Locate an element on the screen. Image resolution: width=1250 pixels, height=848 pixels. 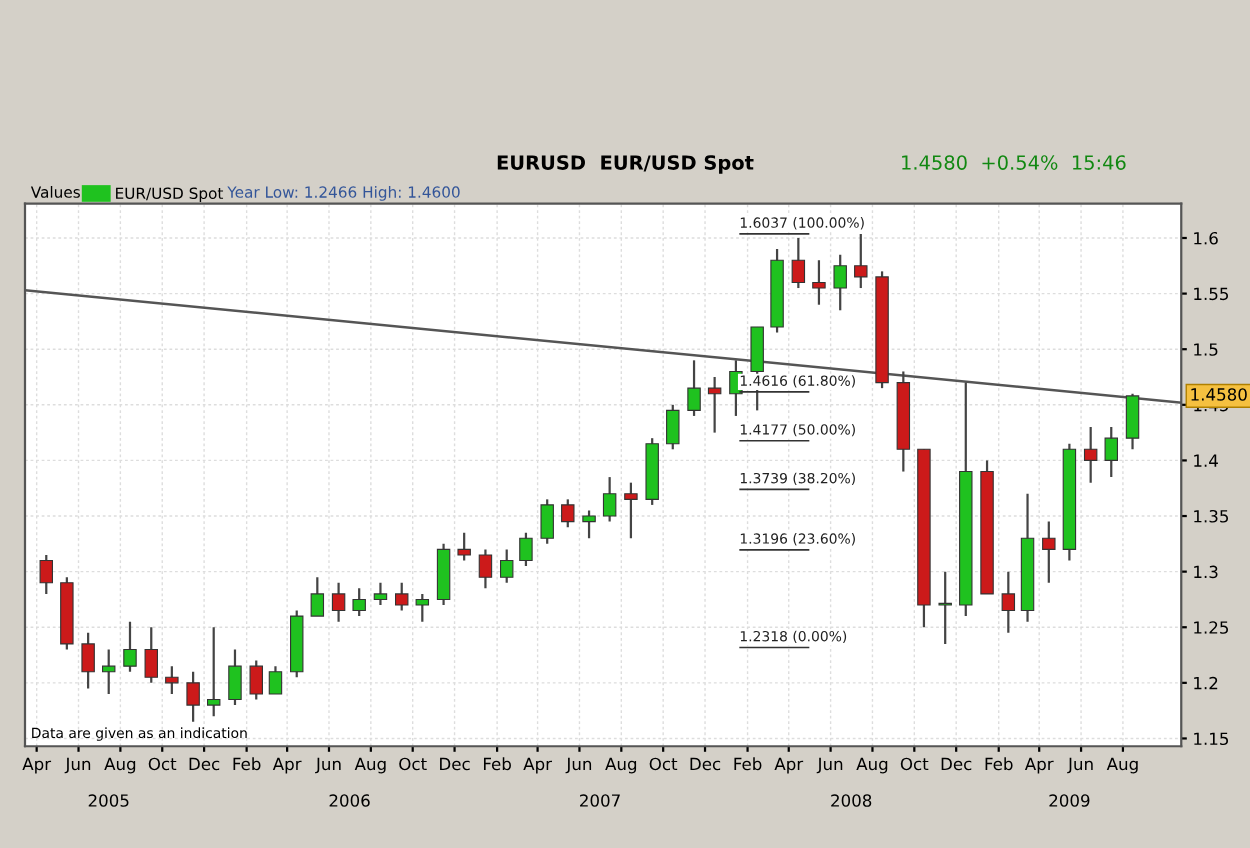
annotation: 1.4580 is located at coordinates (1219, 394).